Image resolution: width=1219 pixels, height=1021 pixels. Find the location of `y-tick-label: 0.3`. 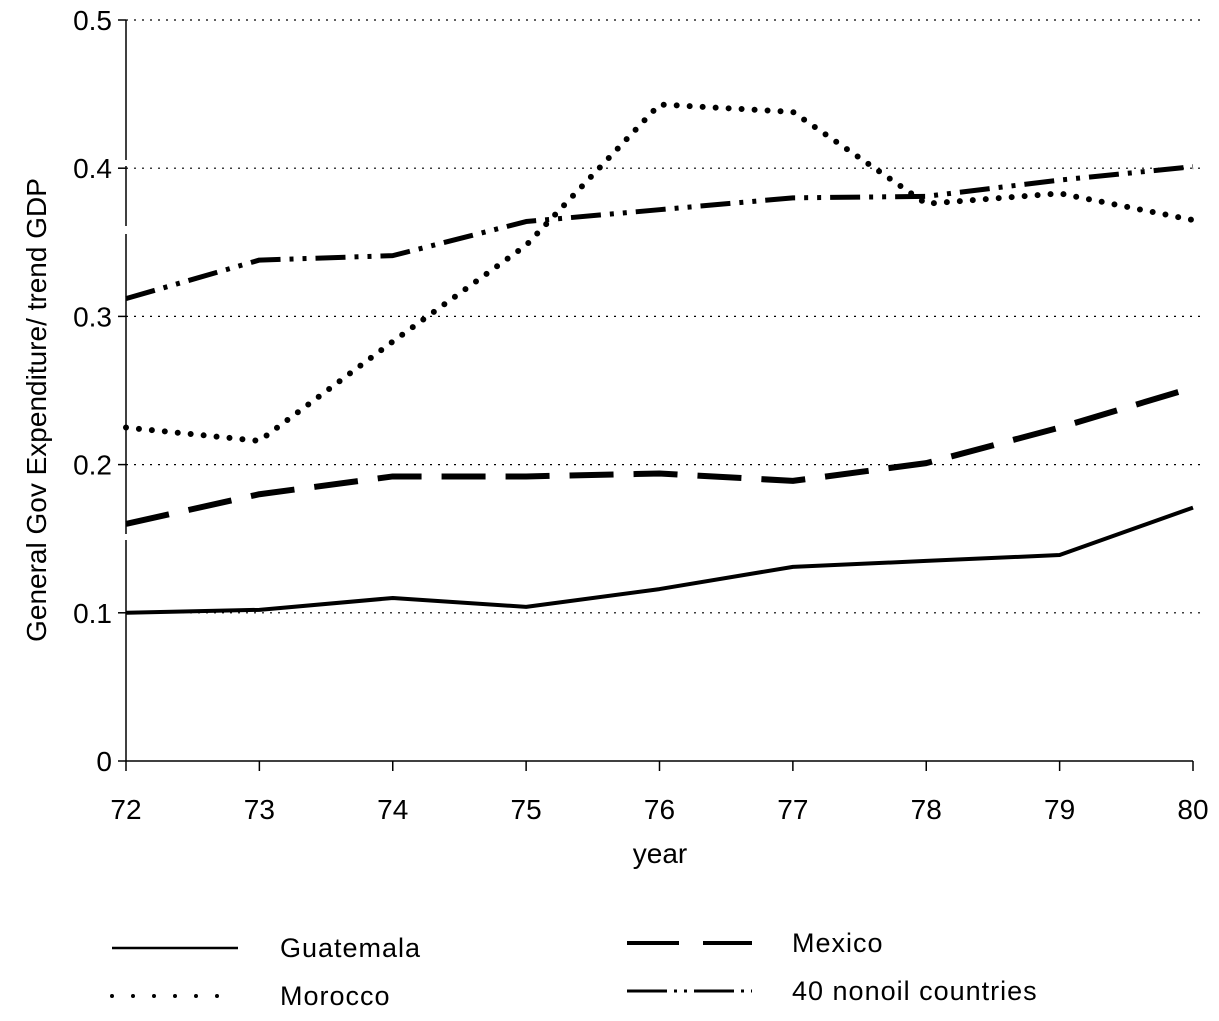

y-tick-label: 0.3 is located at coordinates (92, 316).